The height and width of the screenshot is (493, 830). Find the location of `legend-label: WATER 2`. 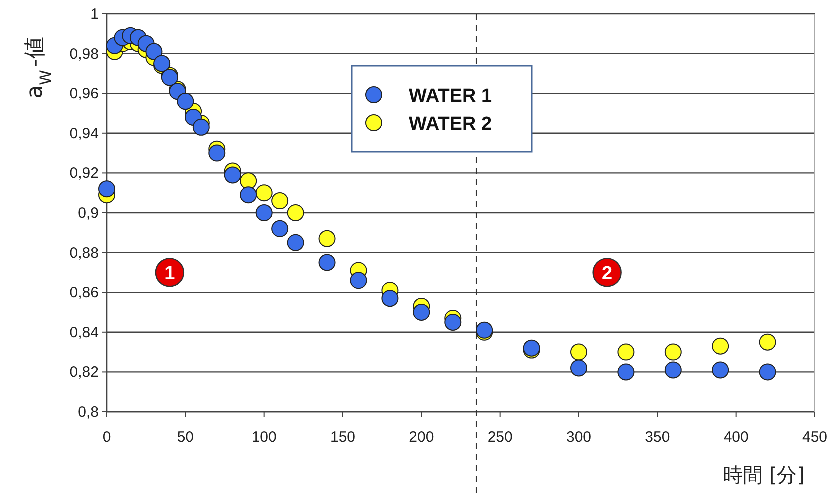

legend-label: WATER 2 is located at coordinates (450, 124).